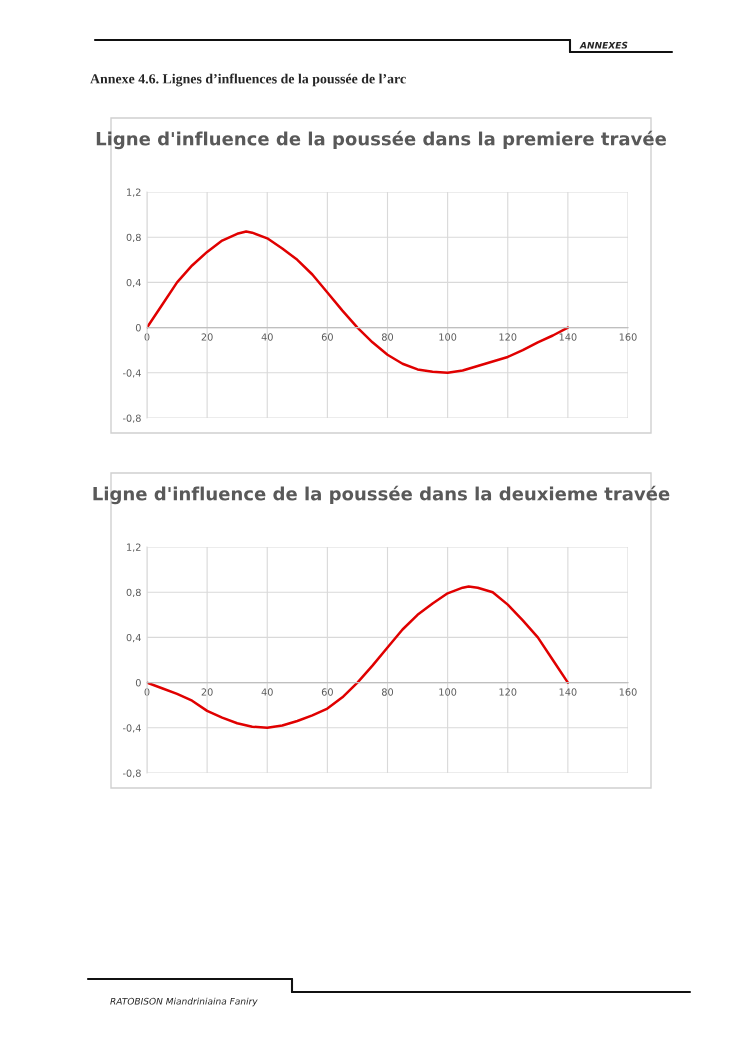 This screenshot has height=1053, width=745. What do you see at coordinates (381, 140) in the screenshot?
I see `chart-title: Ligne d'influence de la poussée dans la premiere travée` at bounding box center [381, 140].